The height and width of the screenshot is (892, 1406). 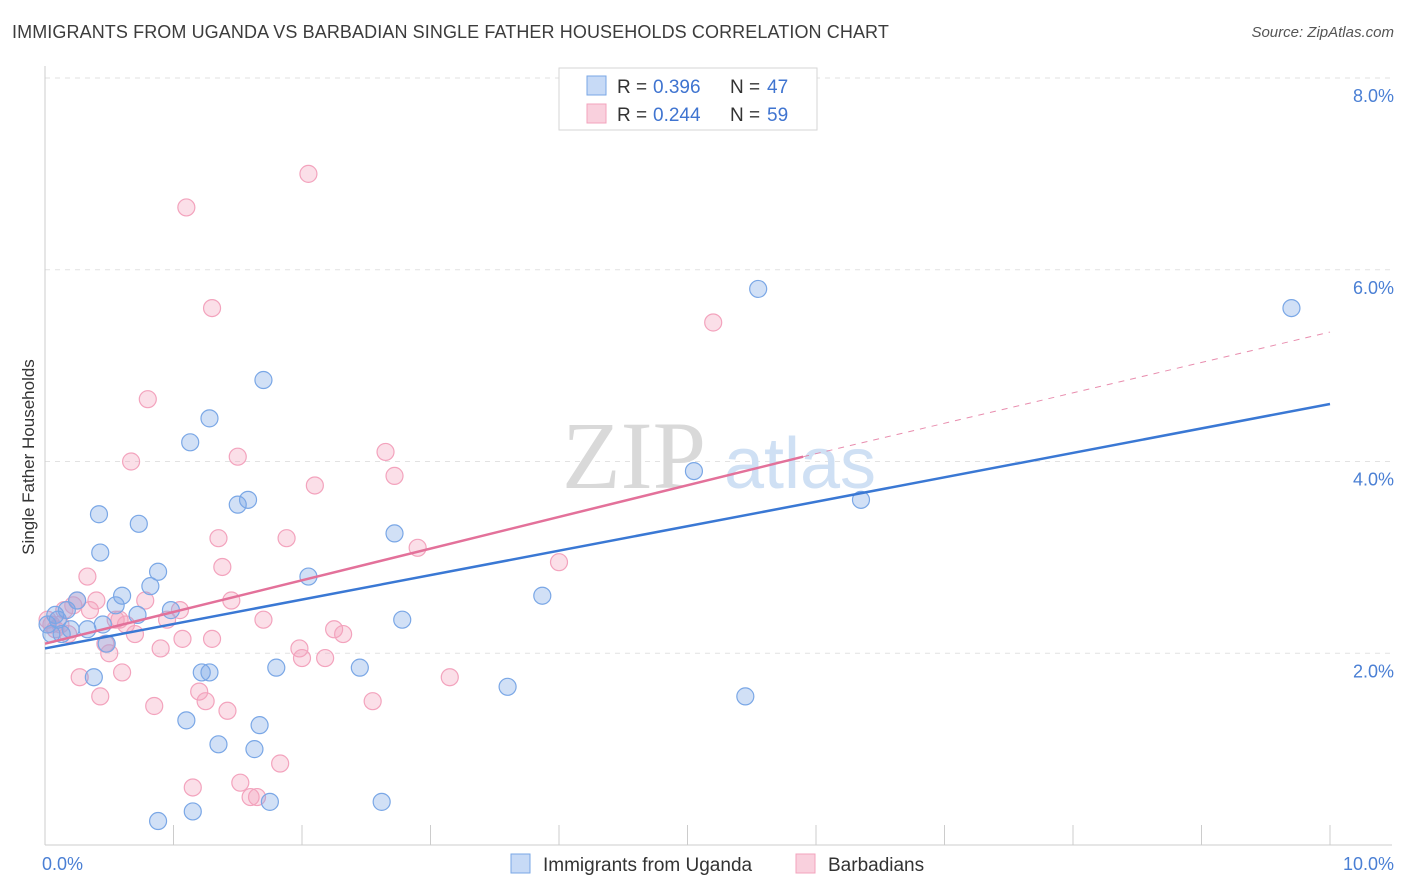 I want to click on legend-n-value-barbadians: 59, so click(x=777, y=115).